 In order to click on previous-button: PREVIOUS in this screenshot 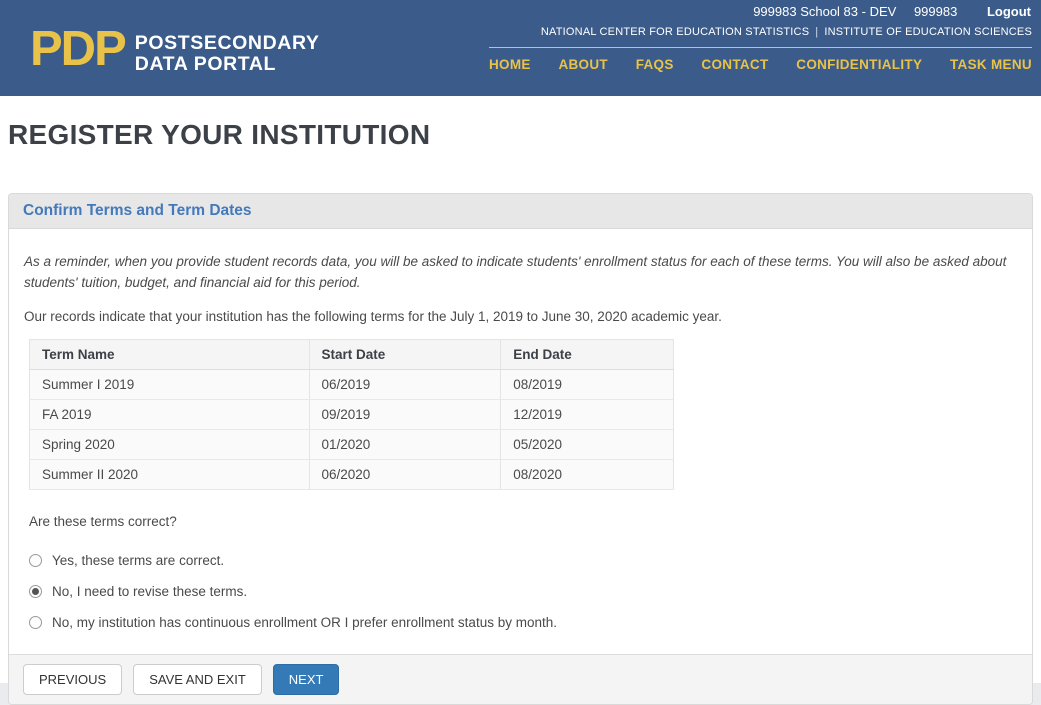, I will do `click(73, 679)`.